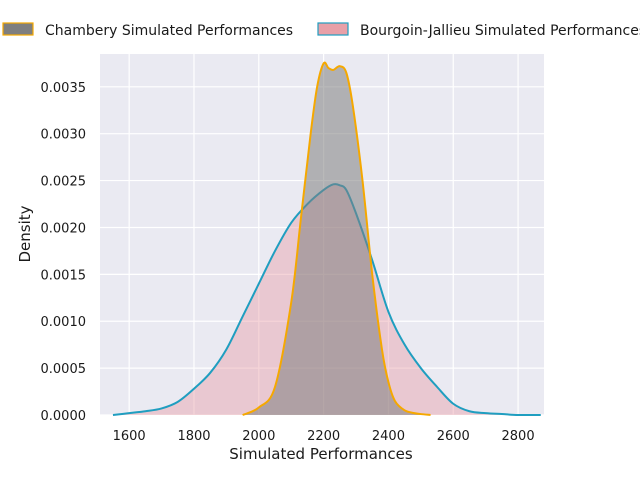  Describe the element at coordinates (64, 322) in the screenshot. I see `y-tick-label: 0.0010` at that location.